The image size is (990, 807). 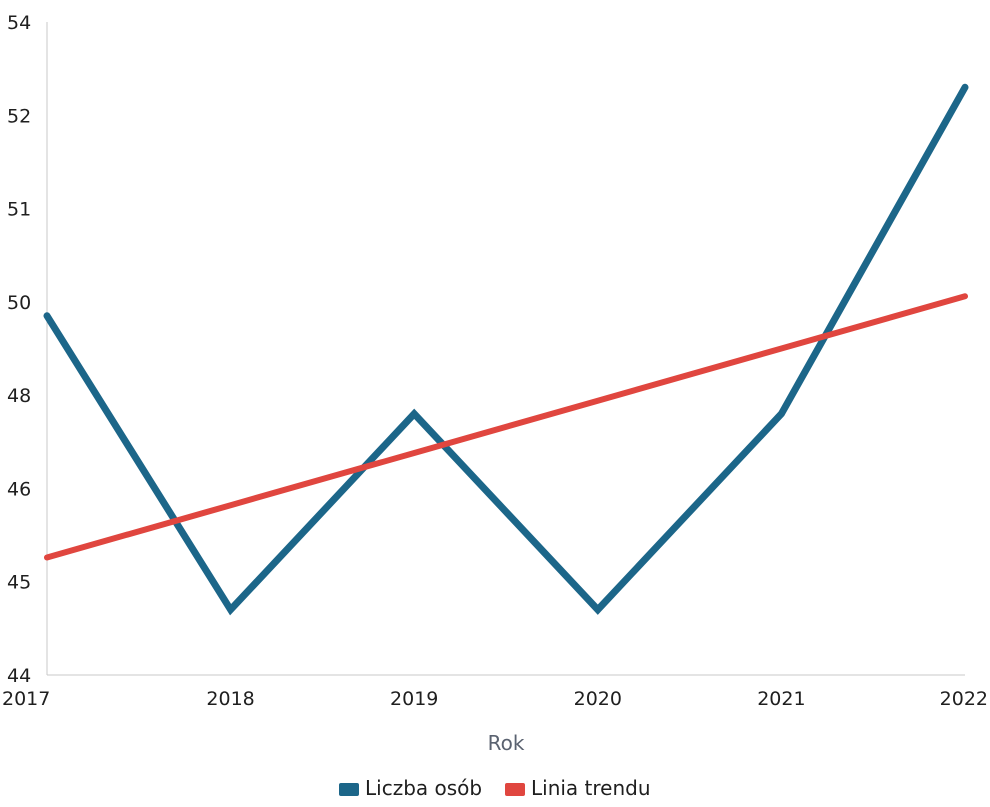 I want to click on x-axis-title: Rok, so click(x=506, y=743).